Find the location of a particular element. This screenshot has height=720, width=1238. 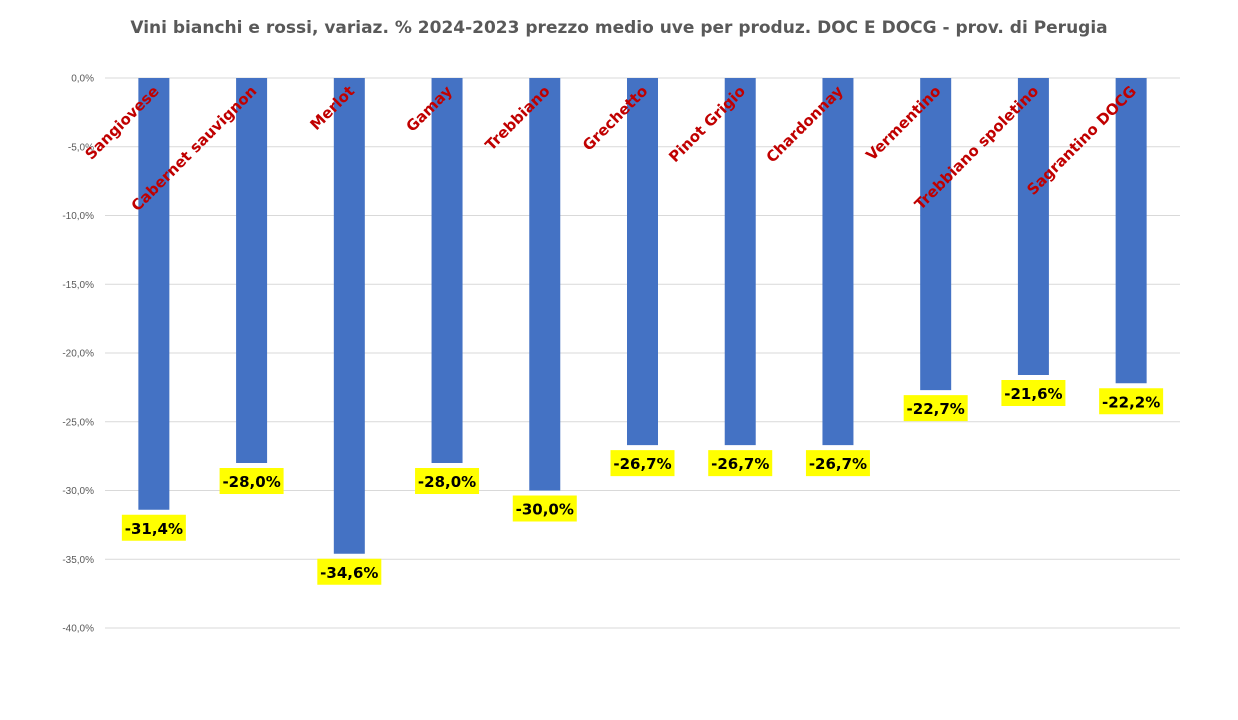

value-label: -22,2% is located at coordinates (1131, 401).